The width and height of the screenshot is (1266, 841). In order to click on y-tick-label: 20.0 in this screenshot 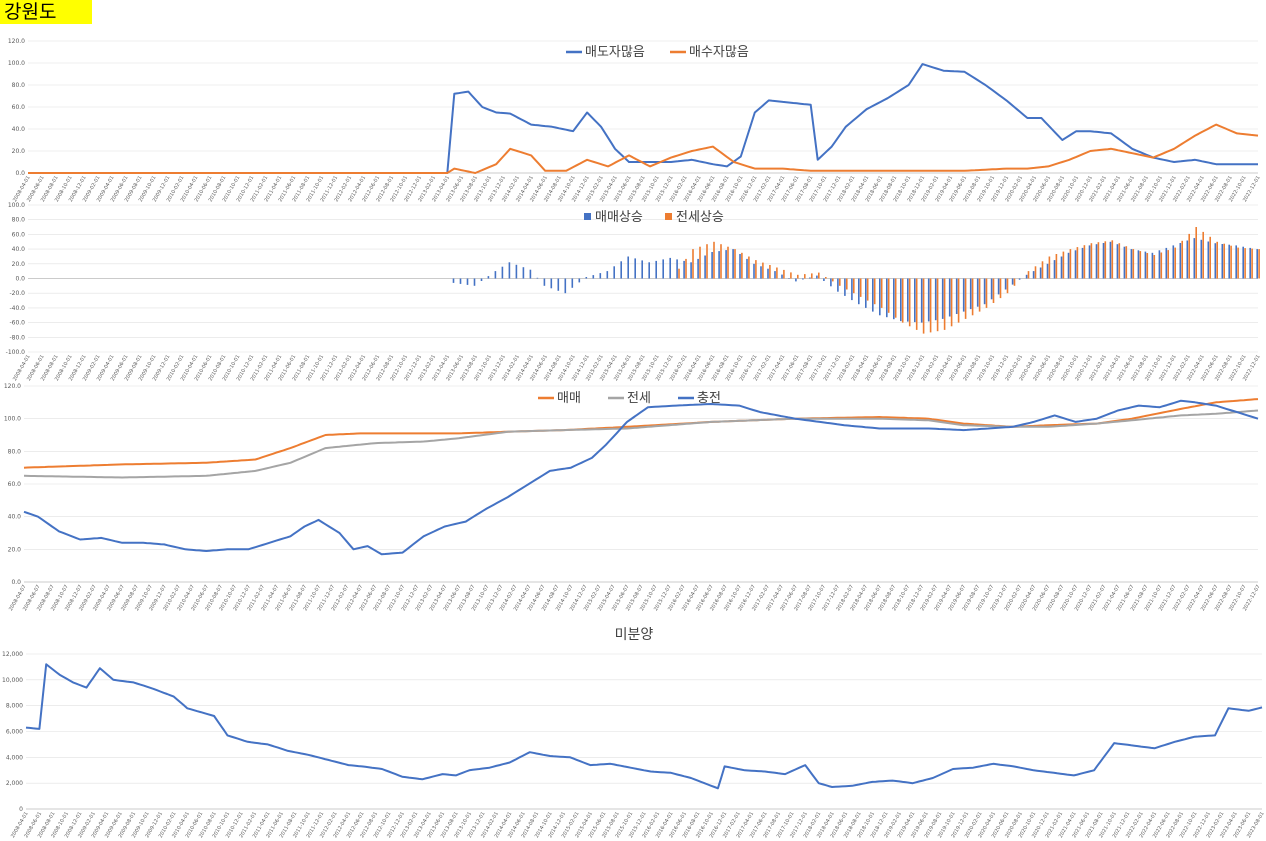, I will do `click(15, 549)`.